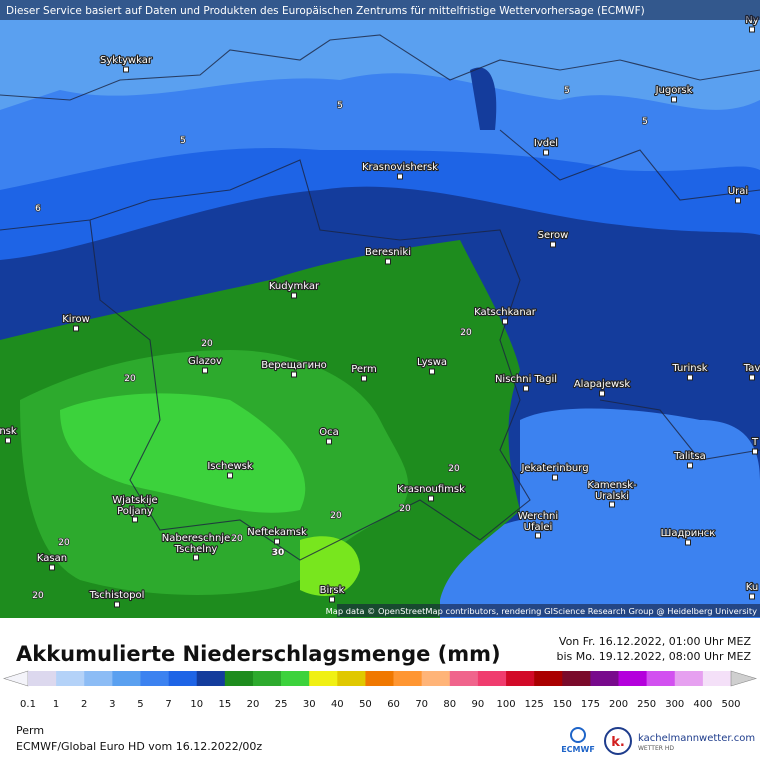 The height and width of the screenshot is (764, 760). Describe the element at coordinates (332, 590) in the screenshot. I see `city-label: Birsk` at that location.